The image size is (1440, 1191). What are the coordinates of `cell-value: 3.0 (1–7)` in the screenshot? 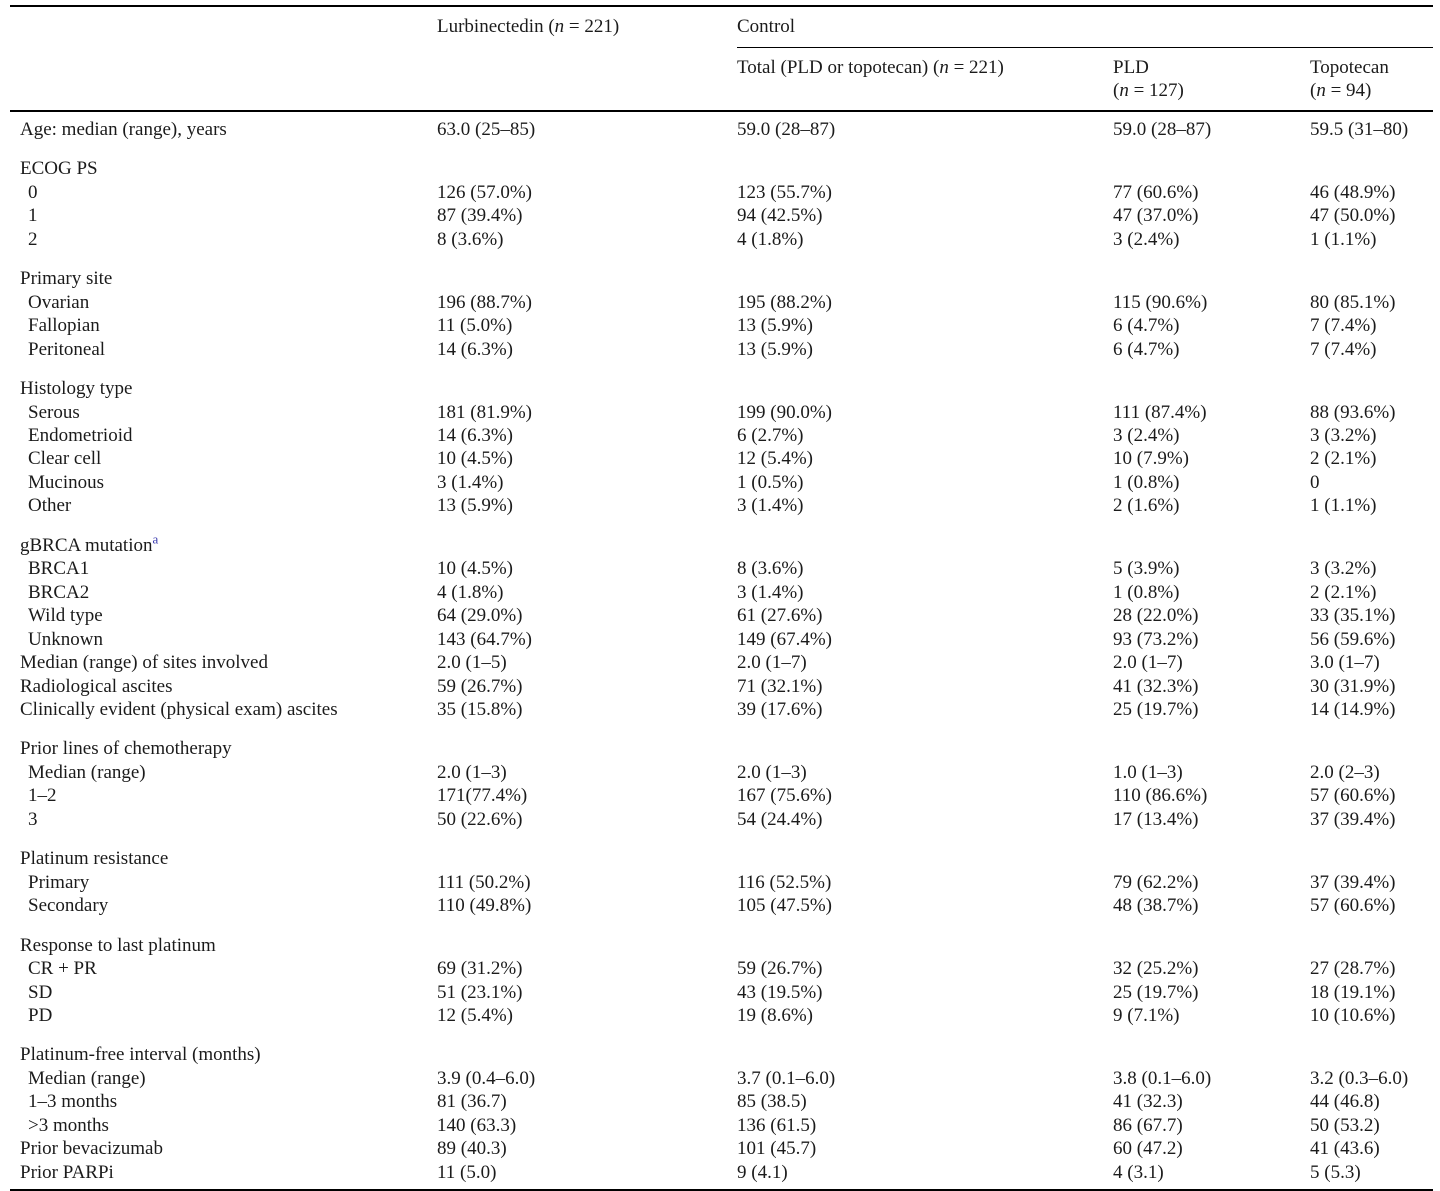 It's located at (1345, 663).